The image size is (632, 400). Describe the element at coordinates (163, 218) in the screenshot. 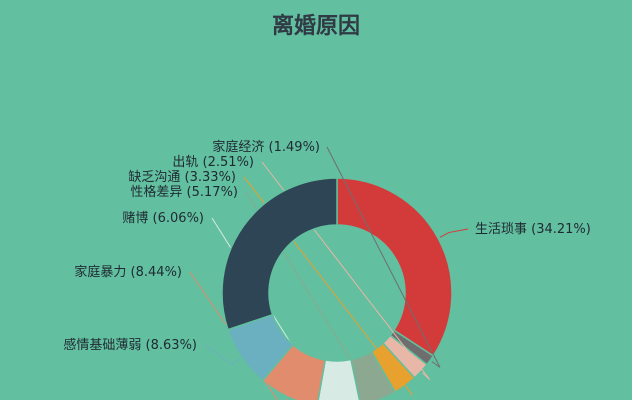

I see `slice-label-6: 赌博 (6.06%)` at that location.